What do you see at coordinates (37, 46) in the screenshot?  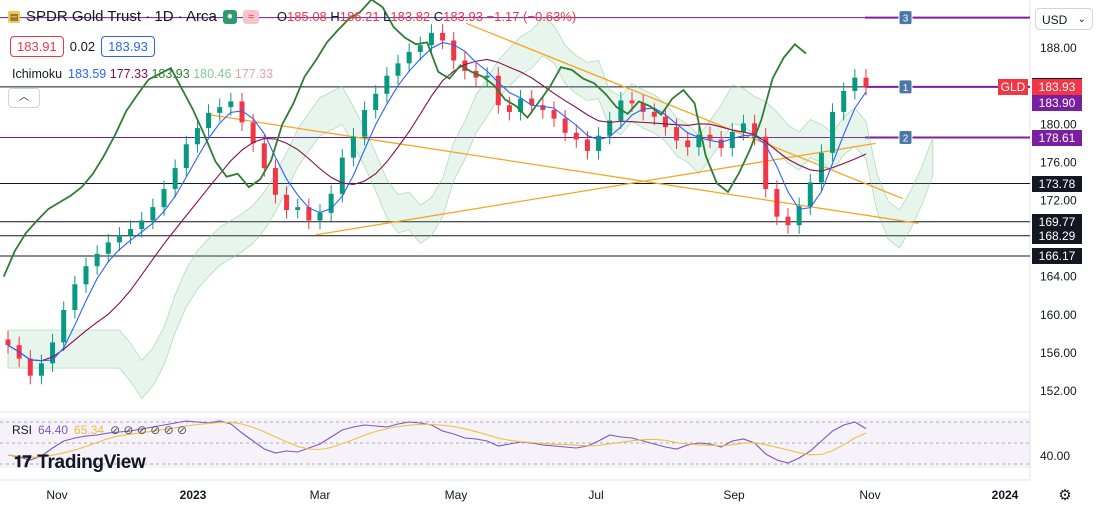 I see `sell-price-button: 183.91` at bounding box center [37, 46].